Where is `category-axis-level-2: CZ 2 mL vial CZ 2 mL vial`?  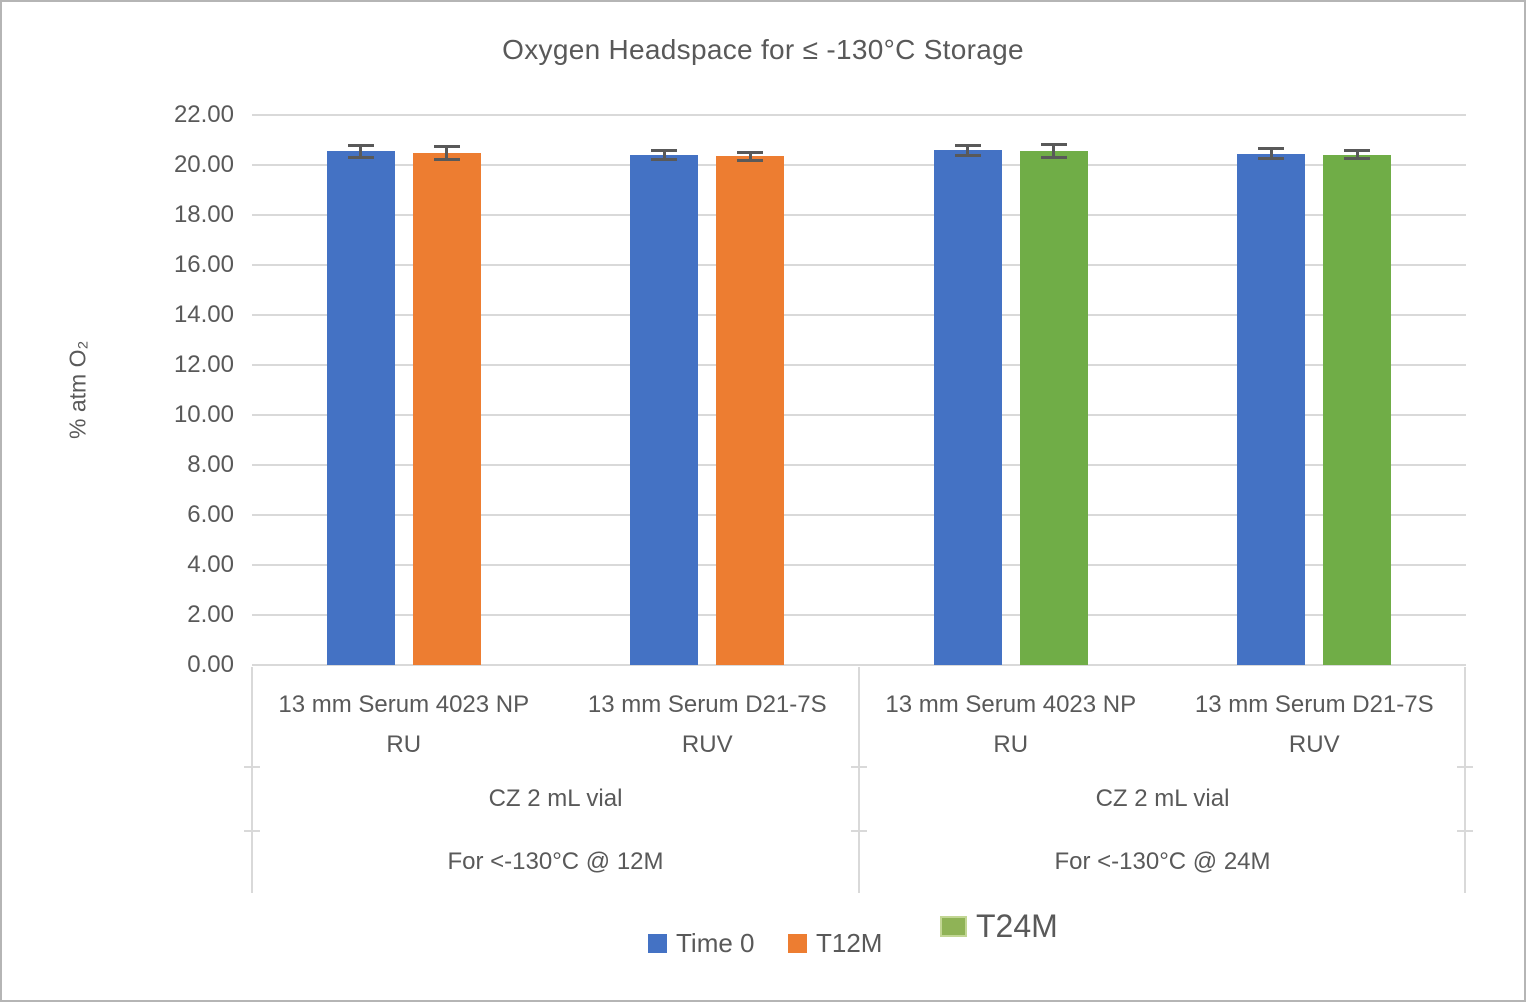
category-axis-level-2: CZ 2 mL vial CZ 2 mL vial is located at coordinates (859, 799).